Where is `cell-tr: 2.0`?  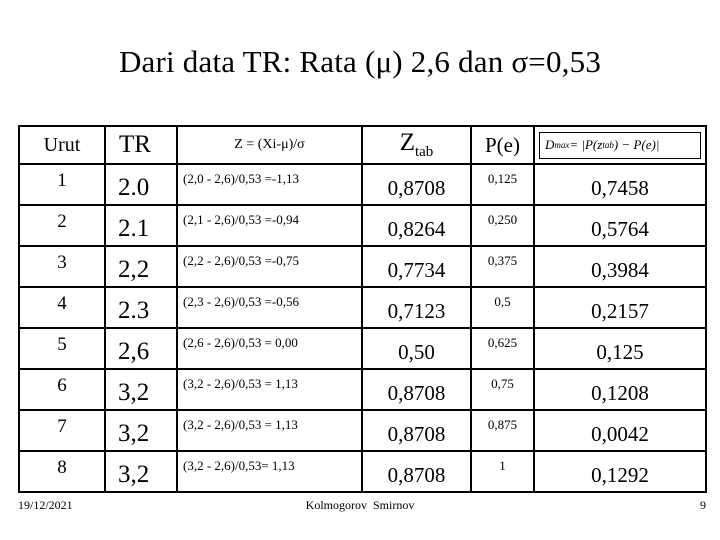 cell-tr: 2.0 is located at coordinates (141, 184).